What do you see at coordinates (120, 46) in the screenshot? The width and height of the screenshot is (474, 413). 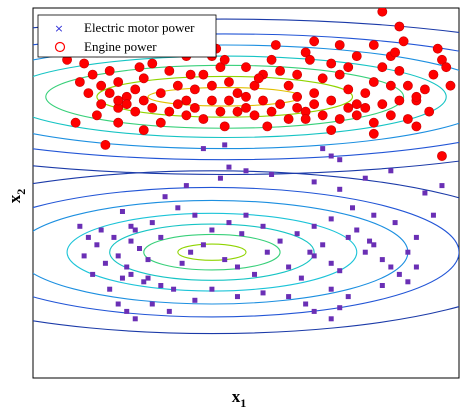 I see `legend-label-engine: Engine power` at bounding box center [120, 46].